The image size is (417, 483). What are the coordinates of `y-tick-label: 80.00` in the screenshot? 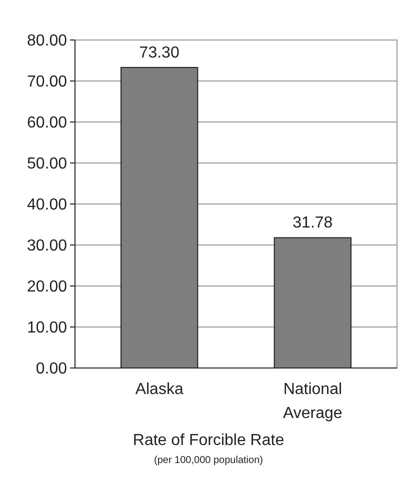 It's located at (47, 41).